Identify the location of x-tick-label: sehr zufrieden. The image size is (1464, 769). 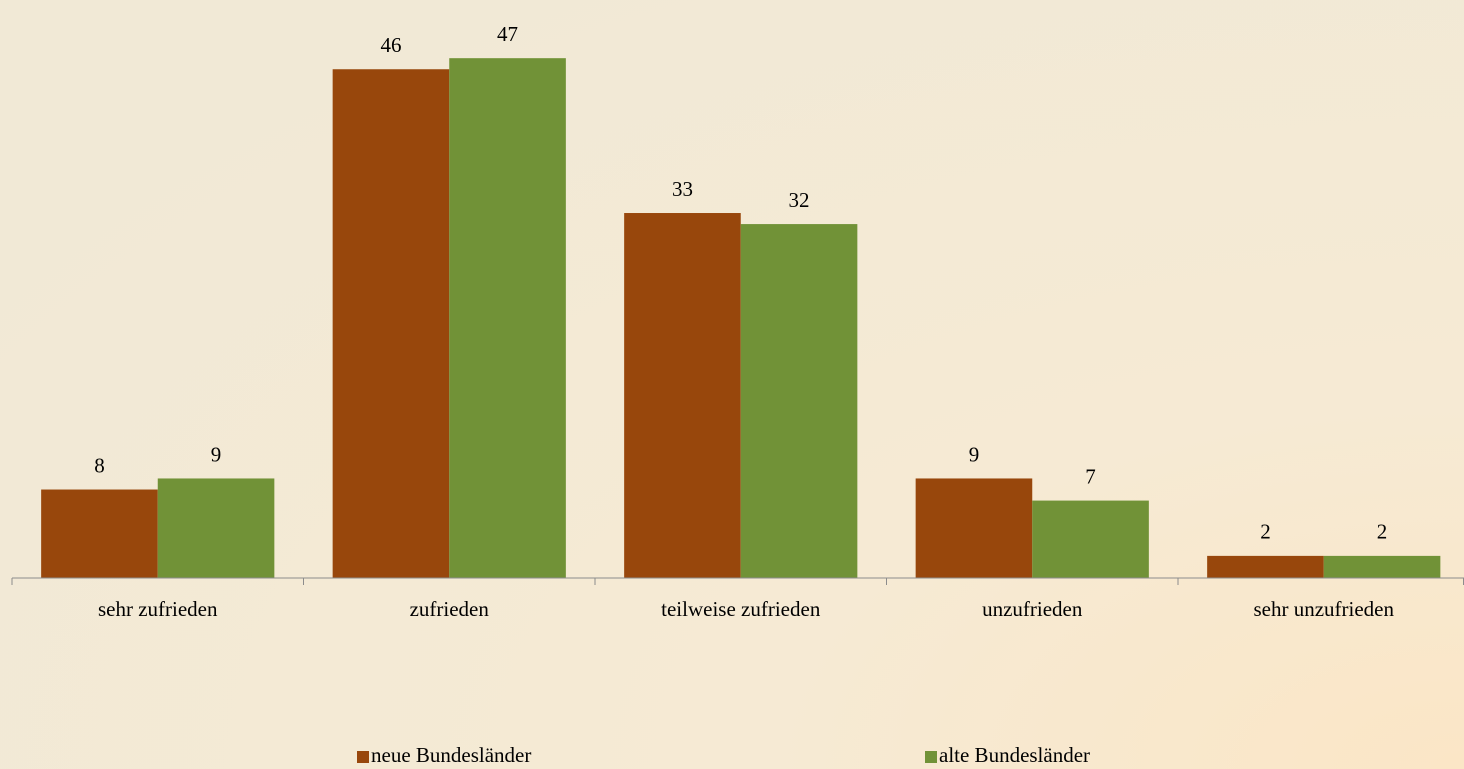
(158, 609).